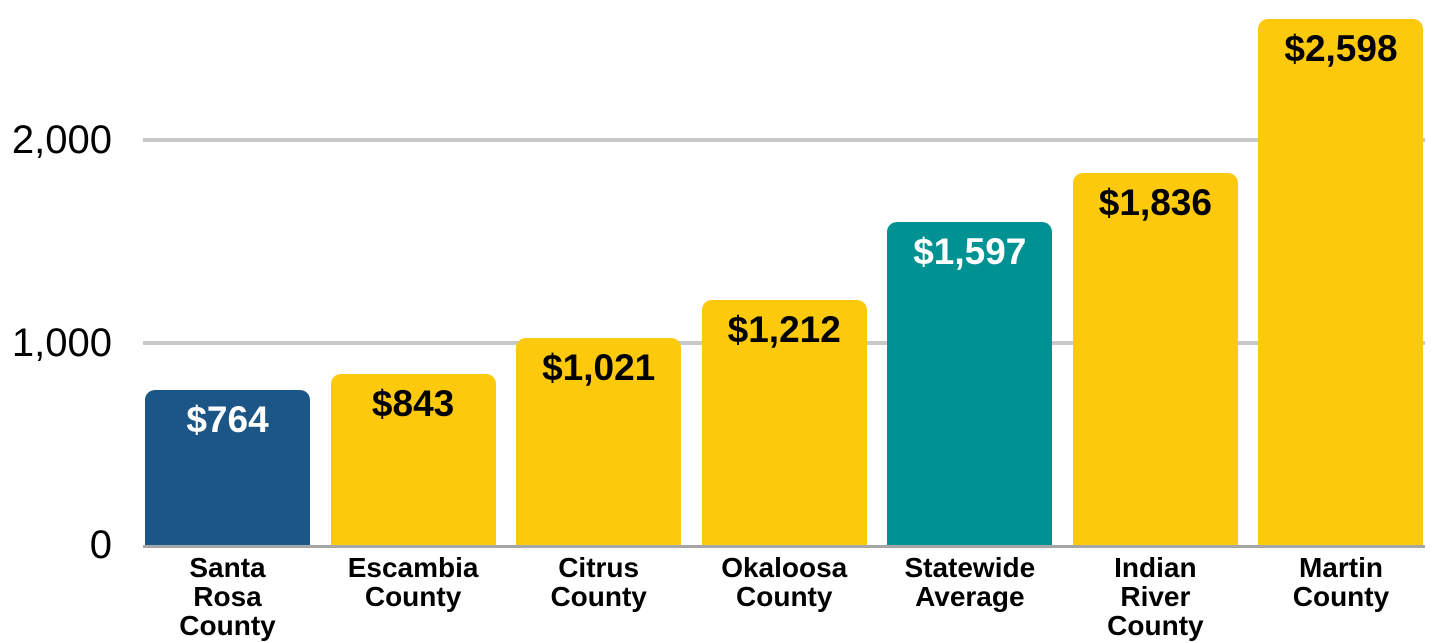 This screenshot has height=643, width=1452. What do you see at coordinates (599, 368) in the screenshot?
I see `bar-value-label: $1,021` at bounding box center [599, 368].